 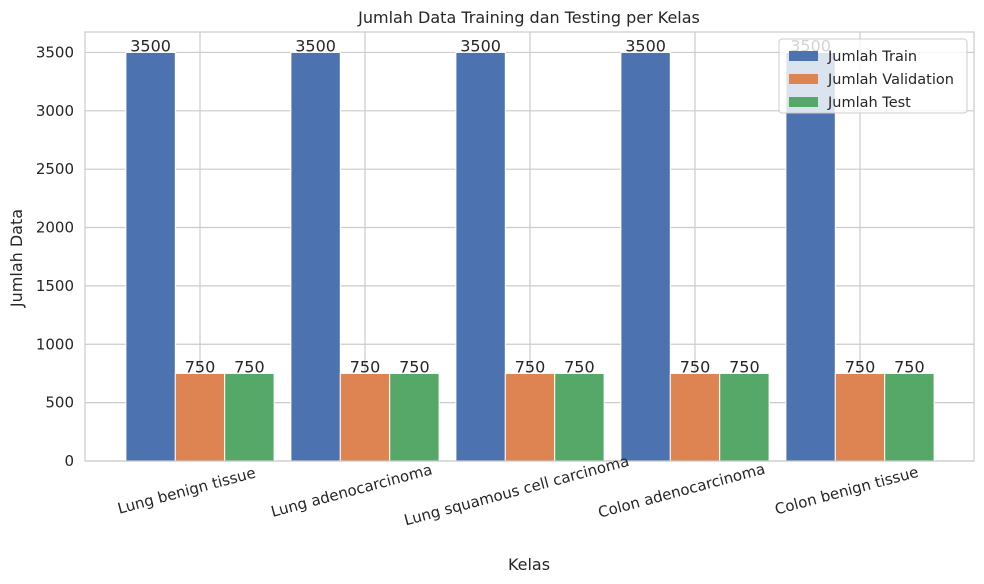 I want to click on legend: Jumlah Train Jumlah Validation Jumlah Test, so click(x=873, y=76).